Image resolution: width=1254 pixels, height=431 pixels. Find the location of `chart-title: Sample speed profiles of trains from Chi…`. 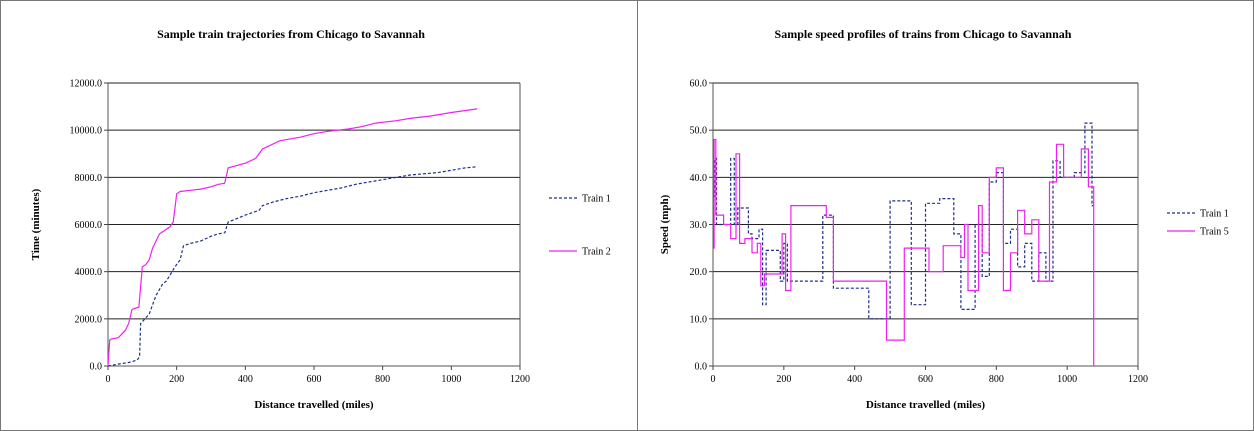

chart-title: Sample speed profiles of trains from Chi… is located at coordinates (923, 34).